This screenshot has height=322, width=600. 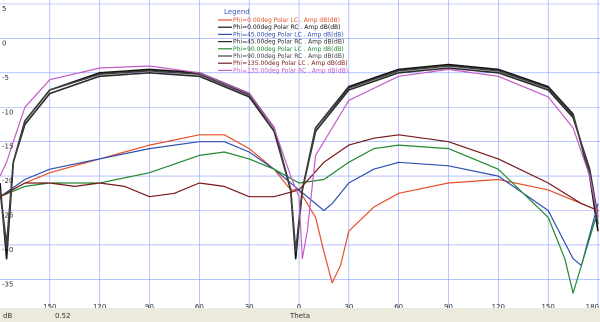 What do you see at coordinates (592, 307) in the screenshot?
I see `x-tick-label-11: 180` at bounding box center [592, 307].